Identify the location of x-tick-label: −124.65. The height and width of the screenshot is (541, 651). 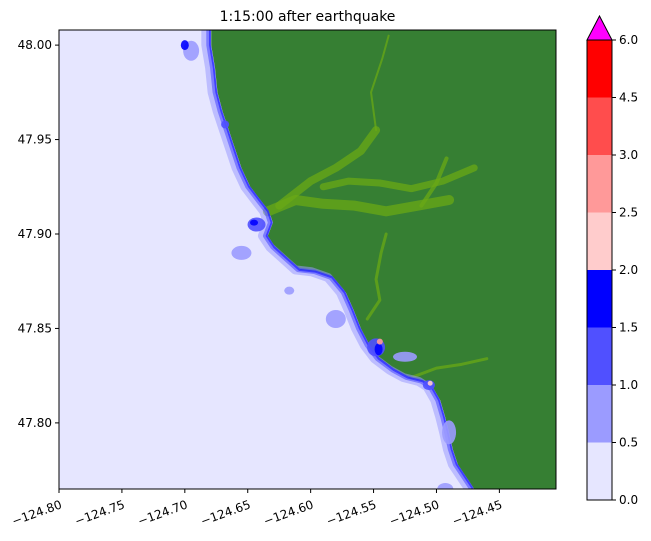
(226, 512).